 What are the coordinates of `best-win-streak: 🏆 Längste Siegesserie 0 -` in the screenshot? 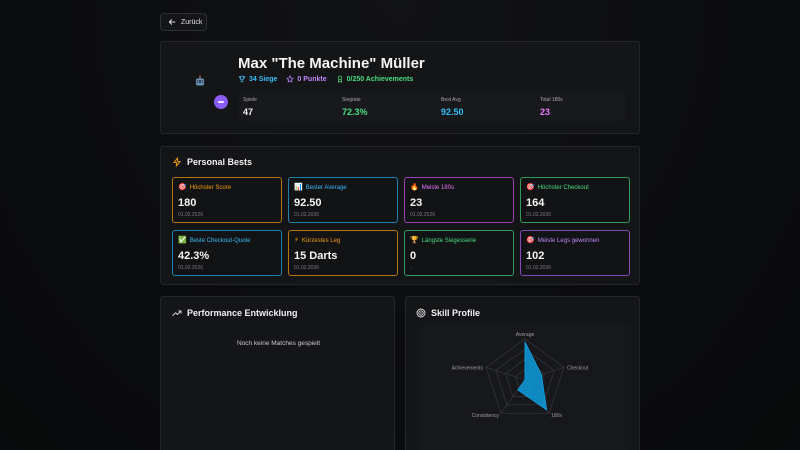 It's located at (459, 253).